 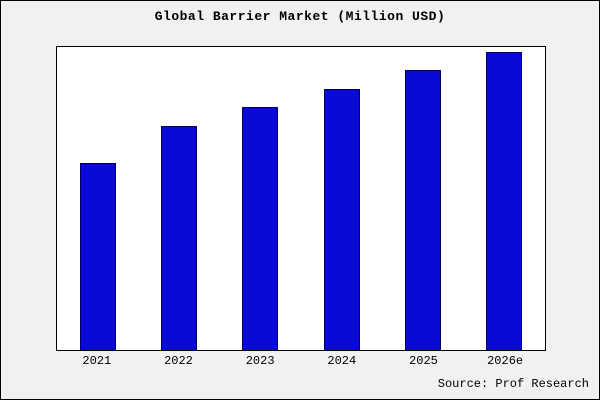 I want to click on x-tick-2023: 2023, so click(x=260, y=361).